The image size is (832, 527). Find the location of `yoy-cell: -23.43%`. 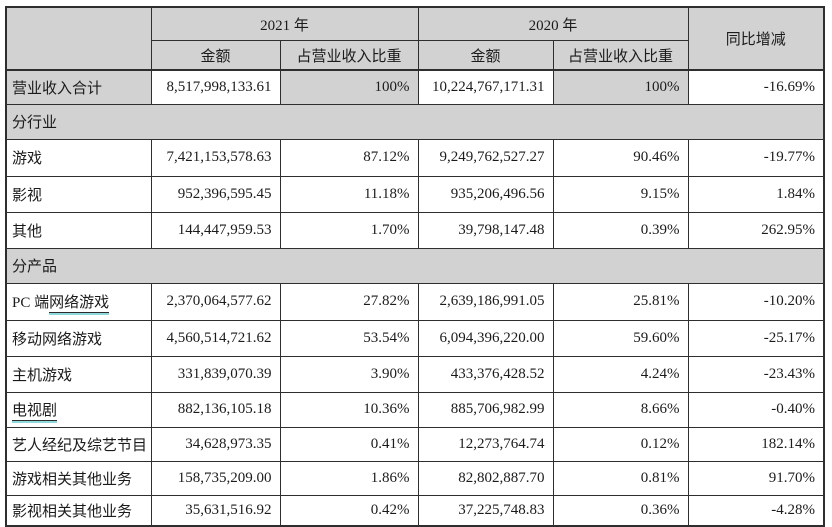

yoy-cell: -23.43% is located at coordinates (756, 374).